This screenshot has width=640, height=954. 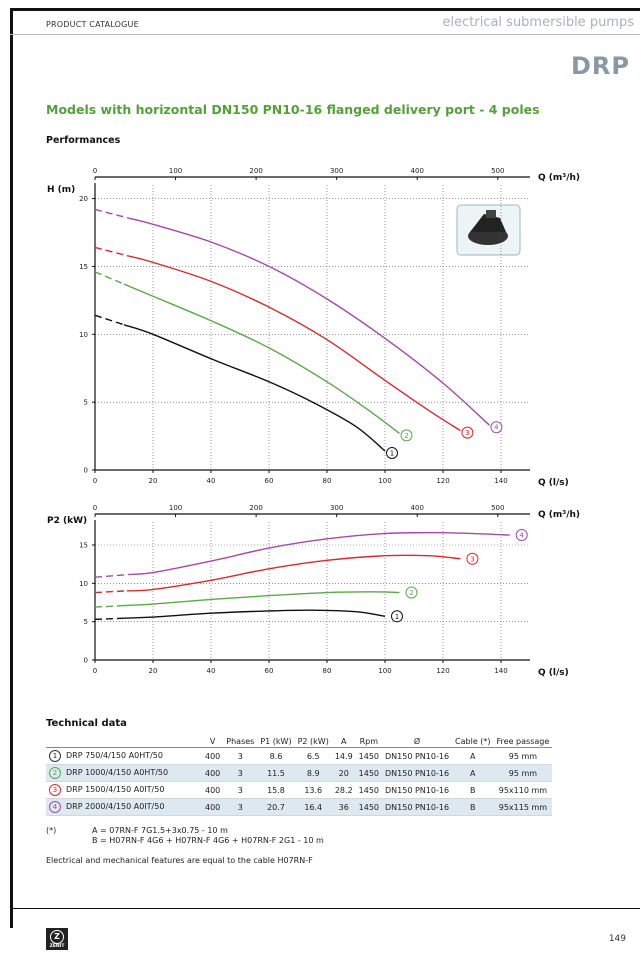 I want to click on pump-photo, so click(x=488, y=230).